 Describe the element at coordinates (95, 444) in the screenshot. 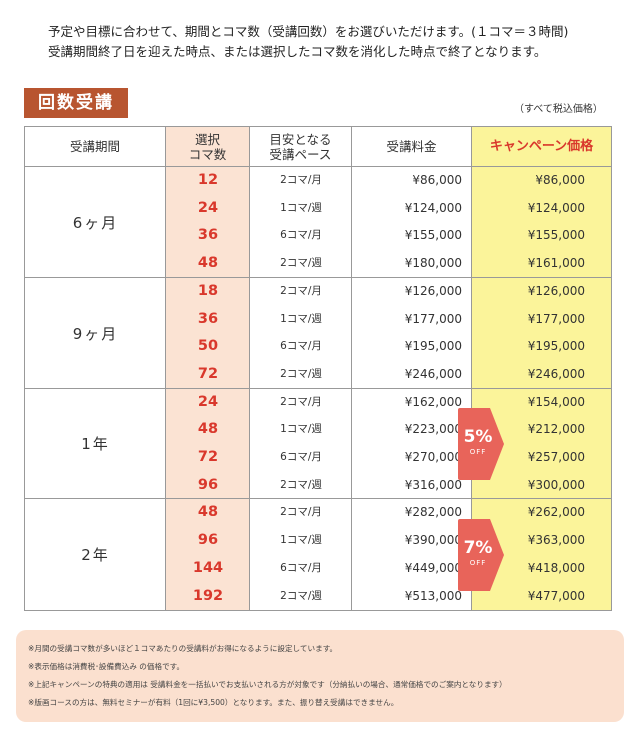

I see `period-cell: 1年` at that location.